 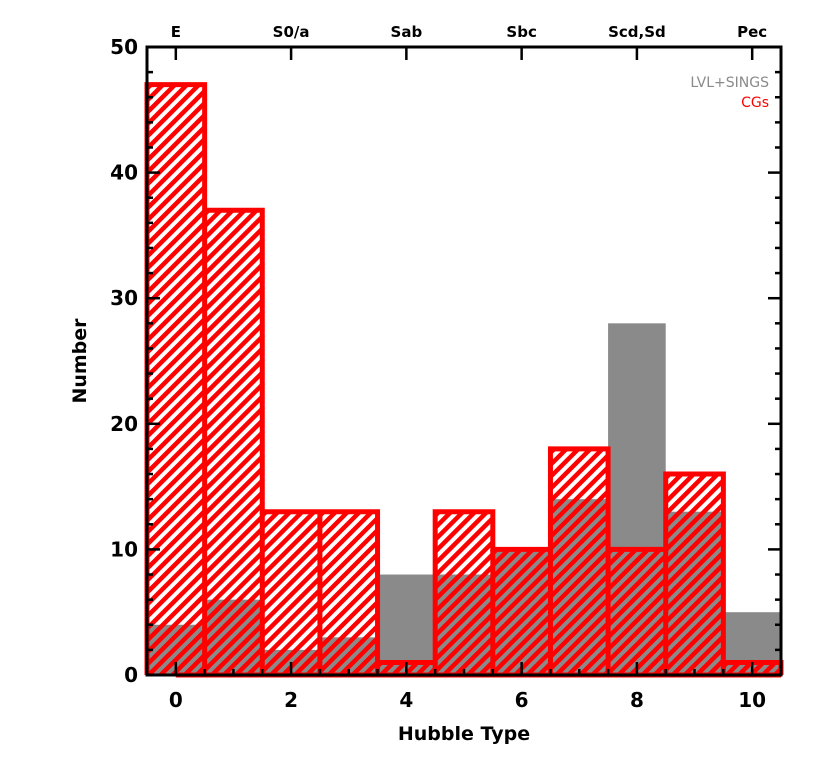 I want to click on top-axis-label: Sbc, so click(x=521, y=32).